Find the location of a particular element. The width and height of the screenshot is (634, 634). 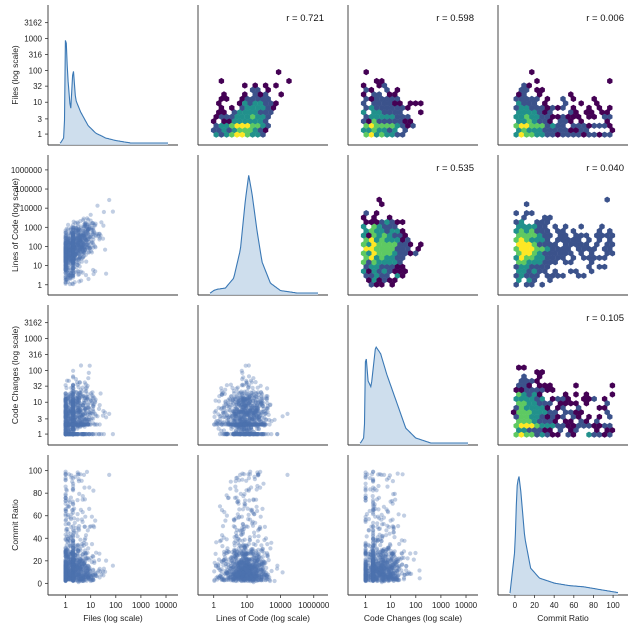

ytick-label: 1 is located at coordinates (40, 285).